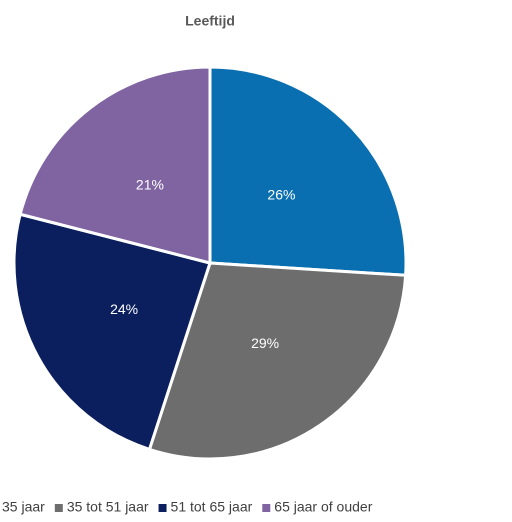 This screenshot has width=512, height=522. What do you see at coordinates (265, 343) in the screenshot?
I see `data-label: 29%` at bounding box center [265, 343].